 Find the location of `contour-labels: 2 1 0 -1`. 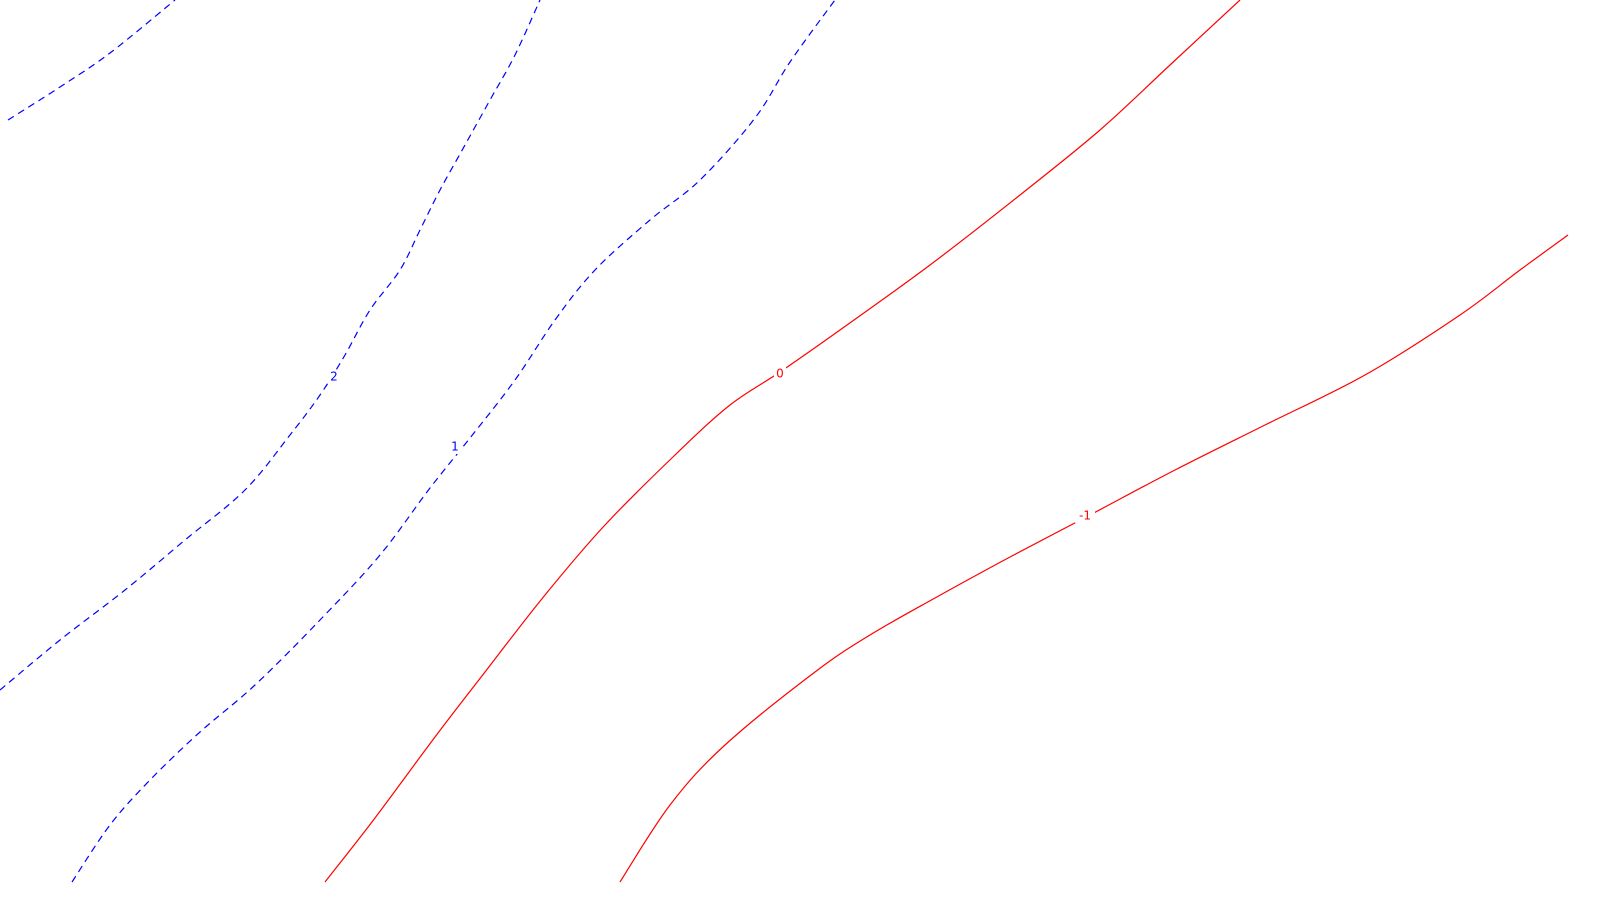

contour-labels: 2 1 0 -1 is located at coordinates (711, 445).